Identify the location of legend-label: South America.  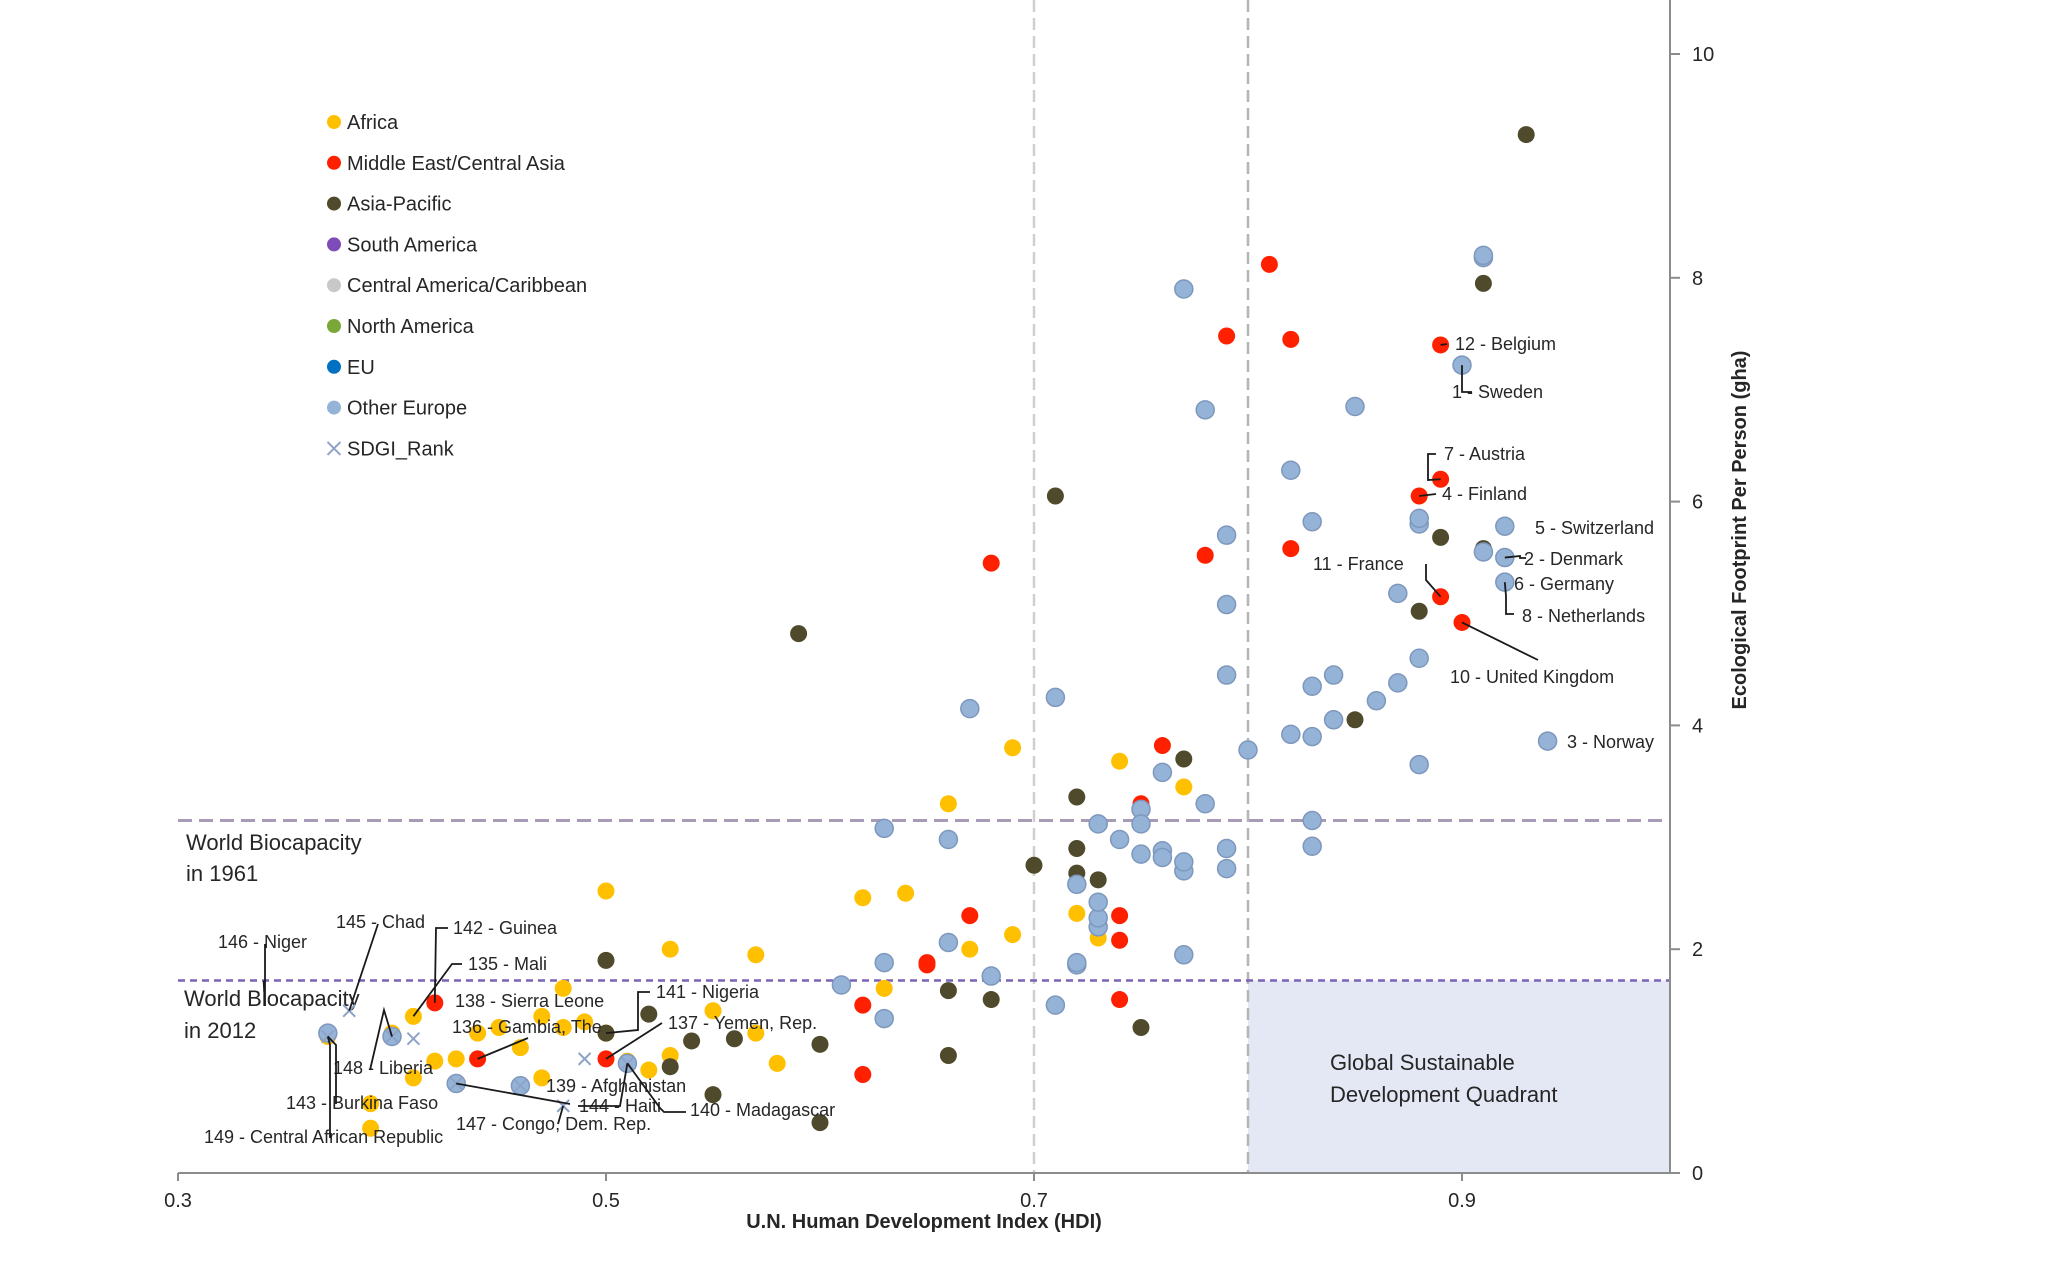
(412, 245).